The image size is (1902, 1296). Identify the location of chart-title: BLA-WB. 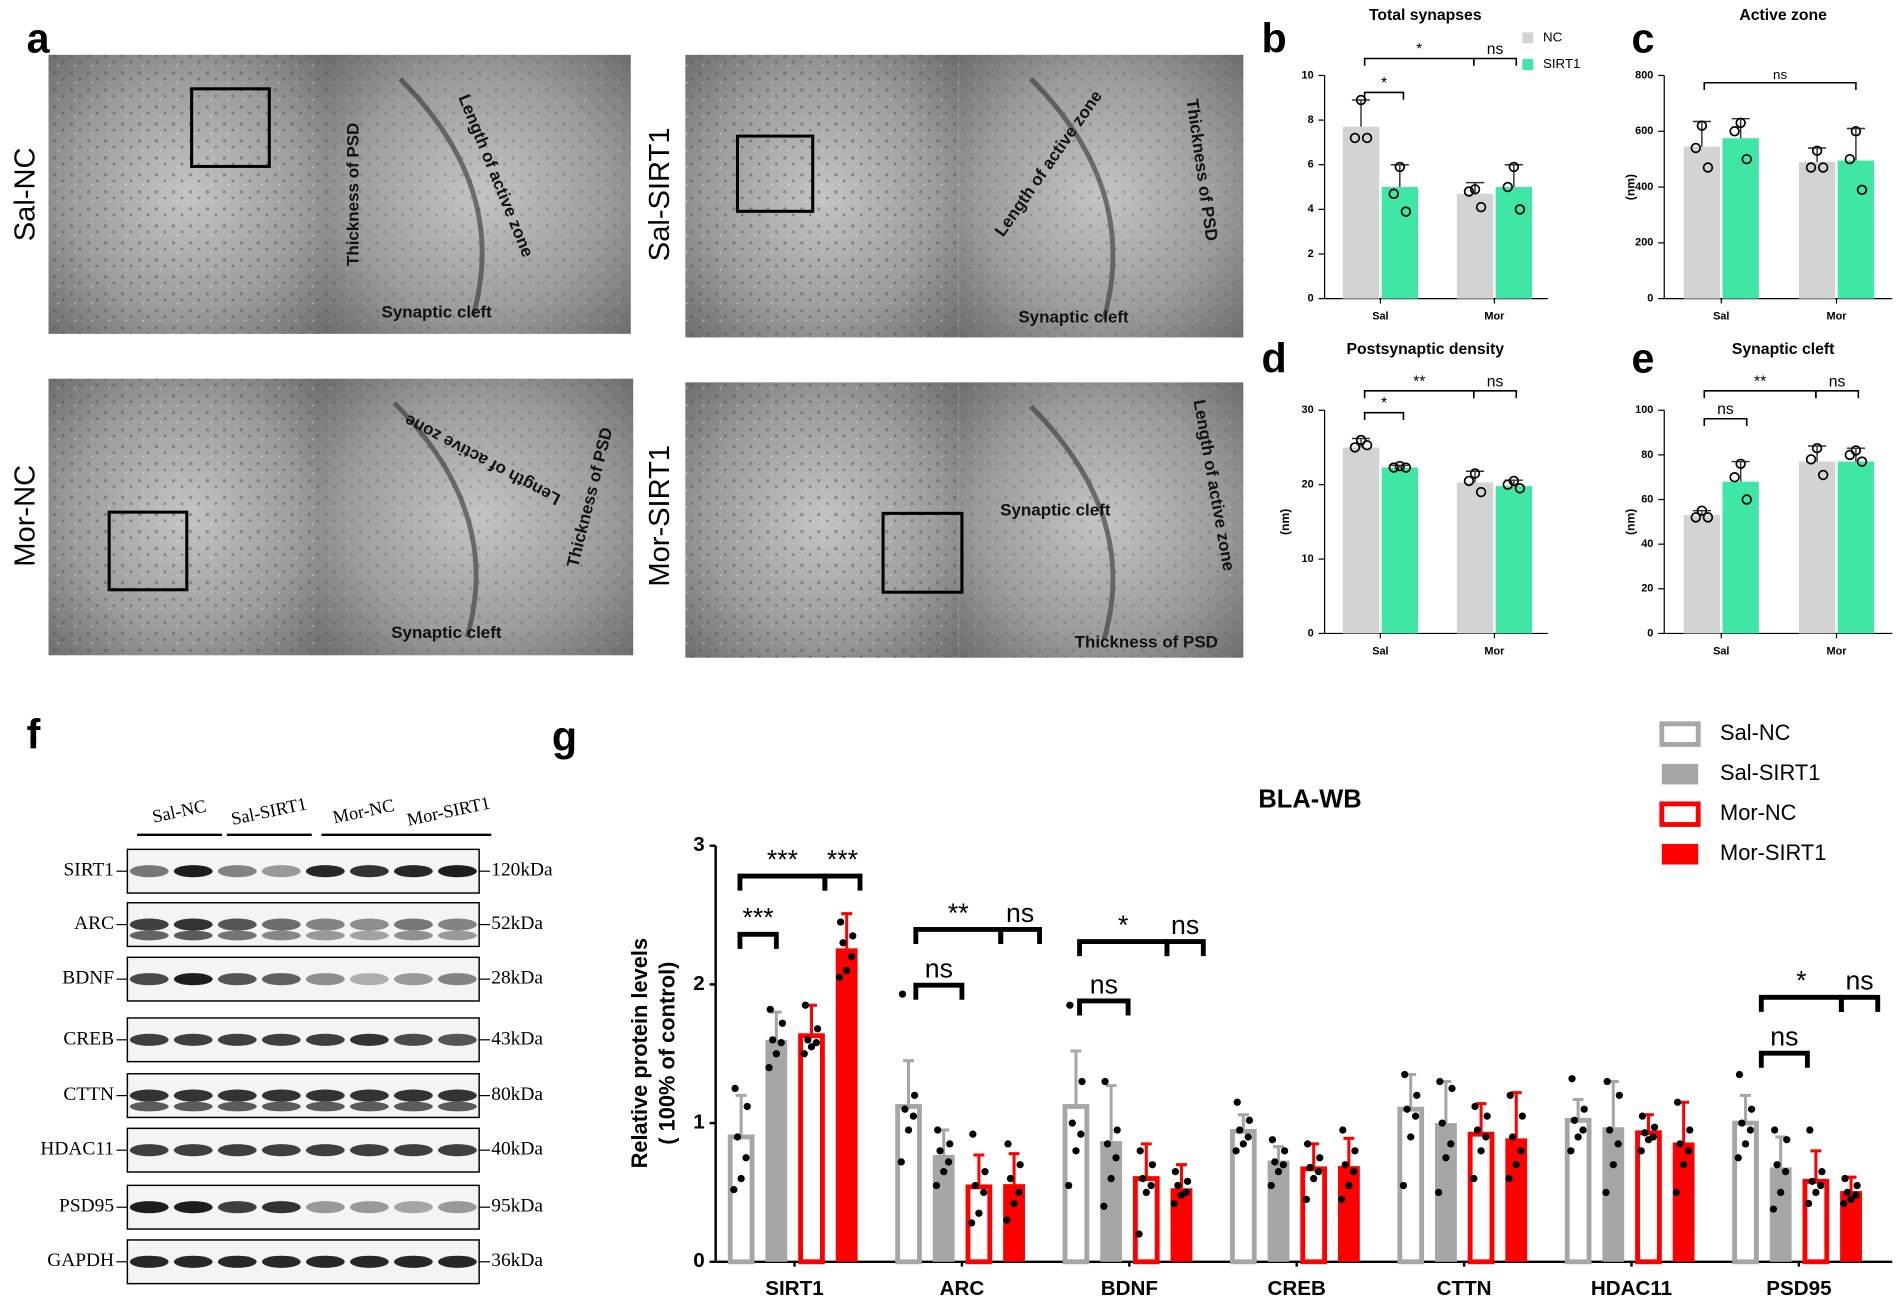
(1309, 800).